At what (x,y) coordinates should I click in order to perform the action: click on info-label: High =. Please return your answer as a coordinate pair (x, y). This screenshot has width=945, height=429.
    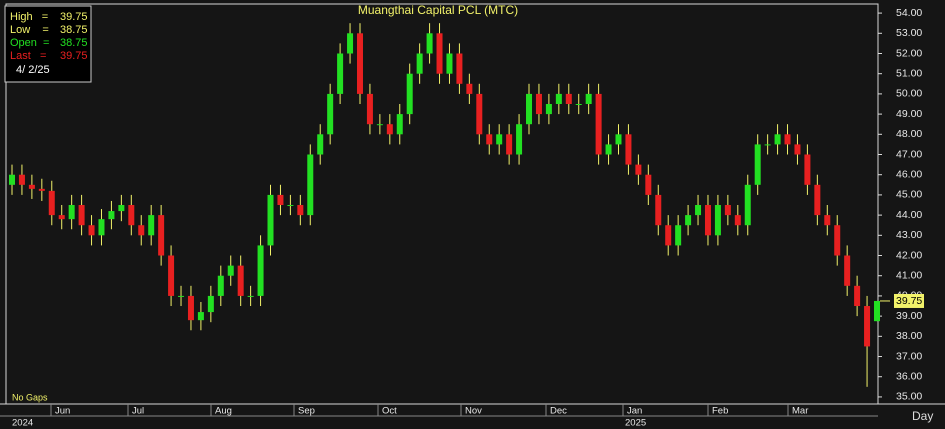
    Looking at the image, I should click on (29, 17).